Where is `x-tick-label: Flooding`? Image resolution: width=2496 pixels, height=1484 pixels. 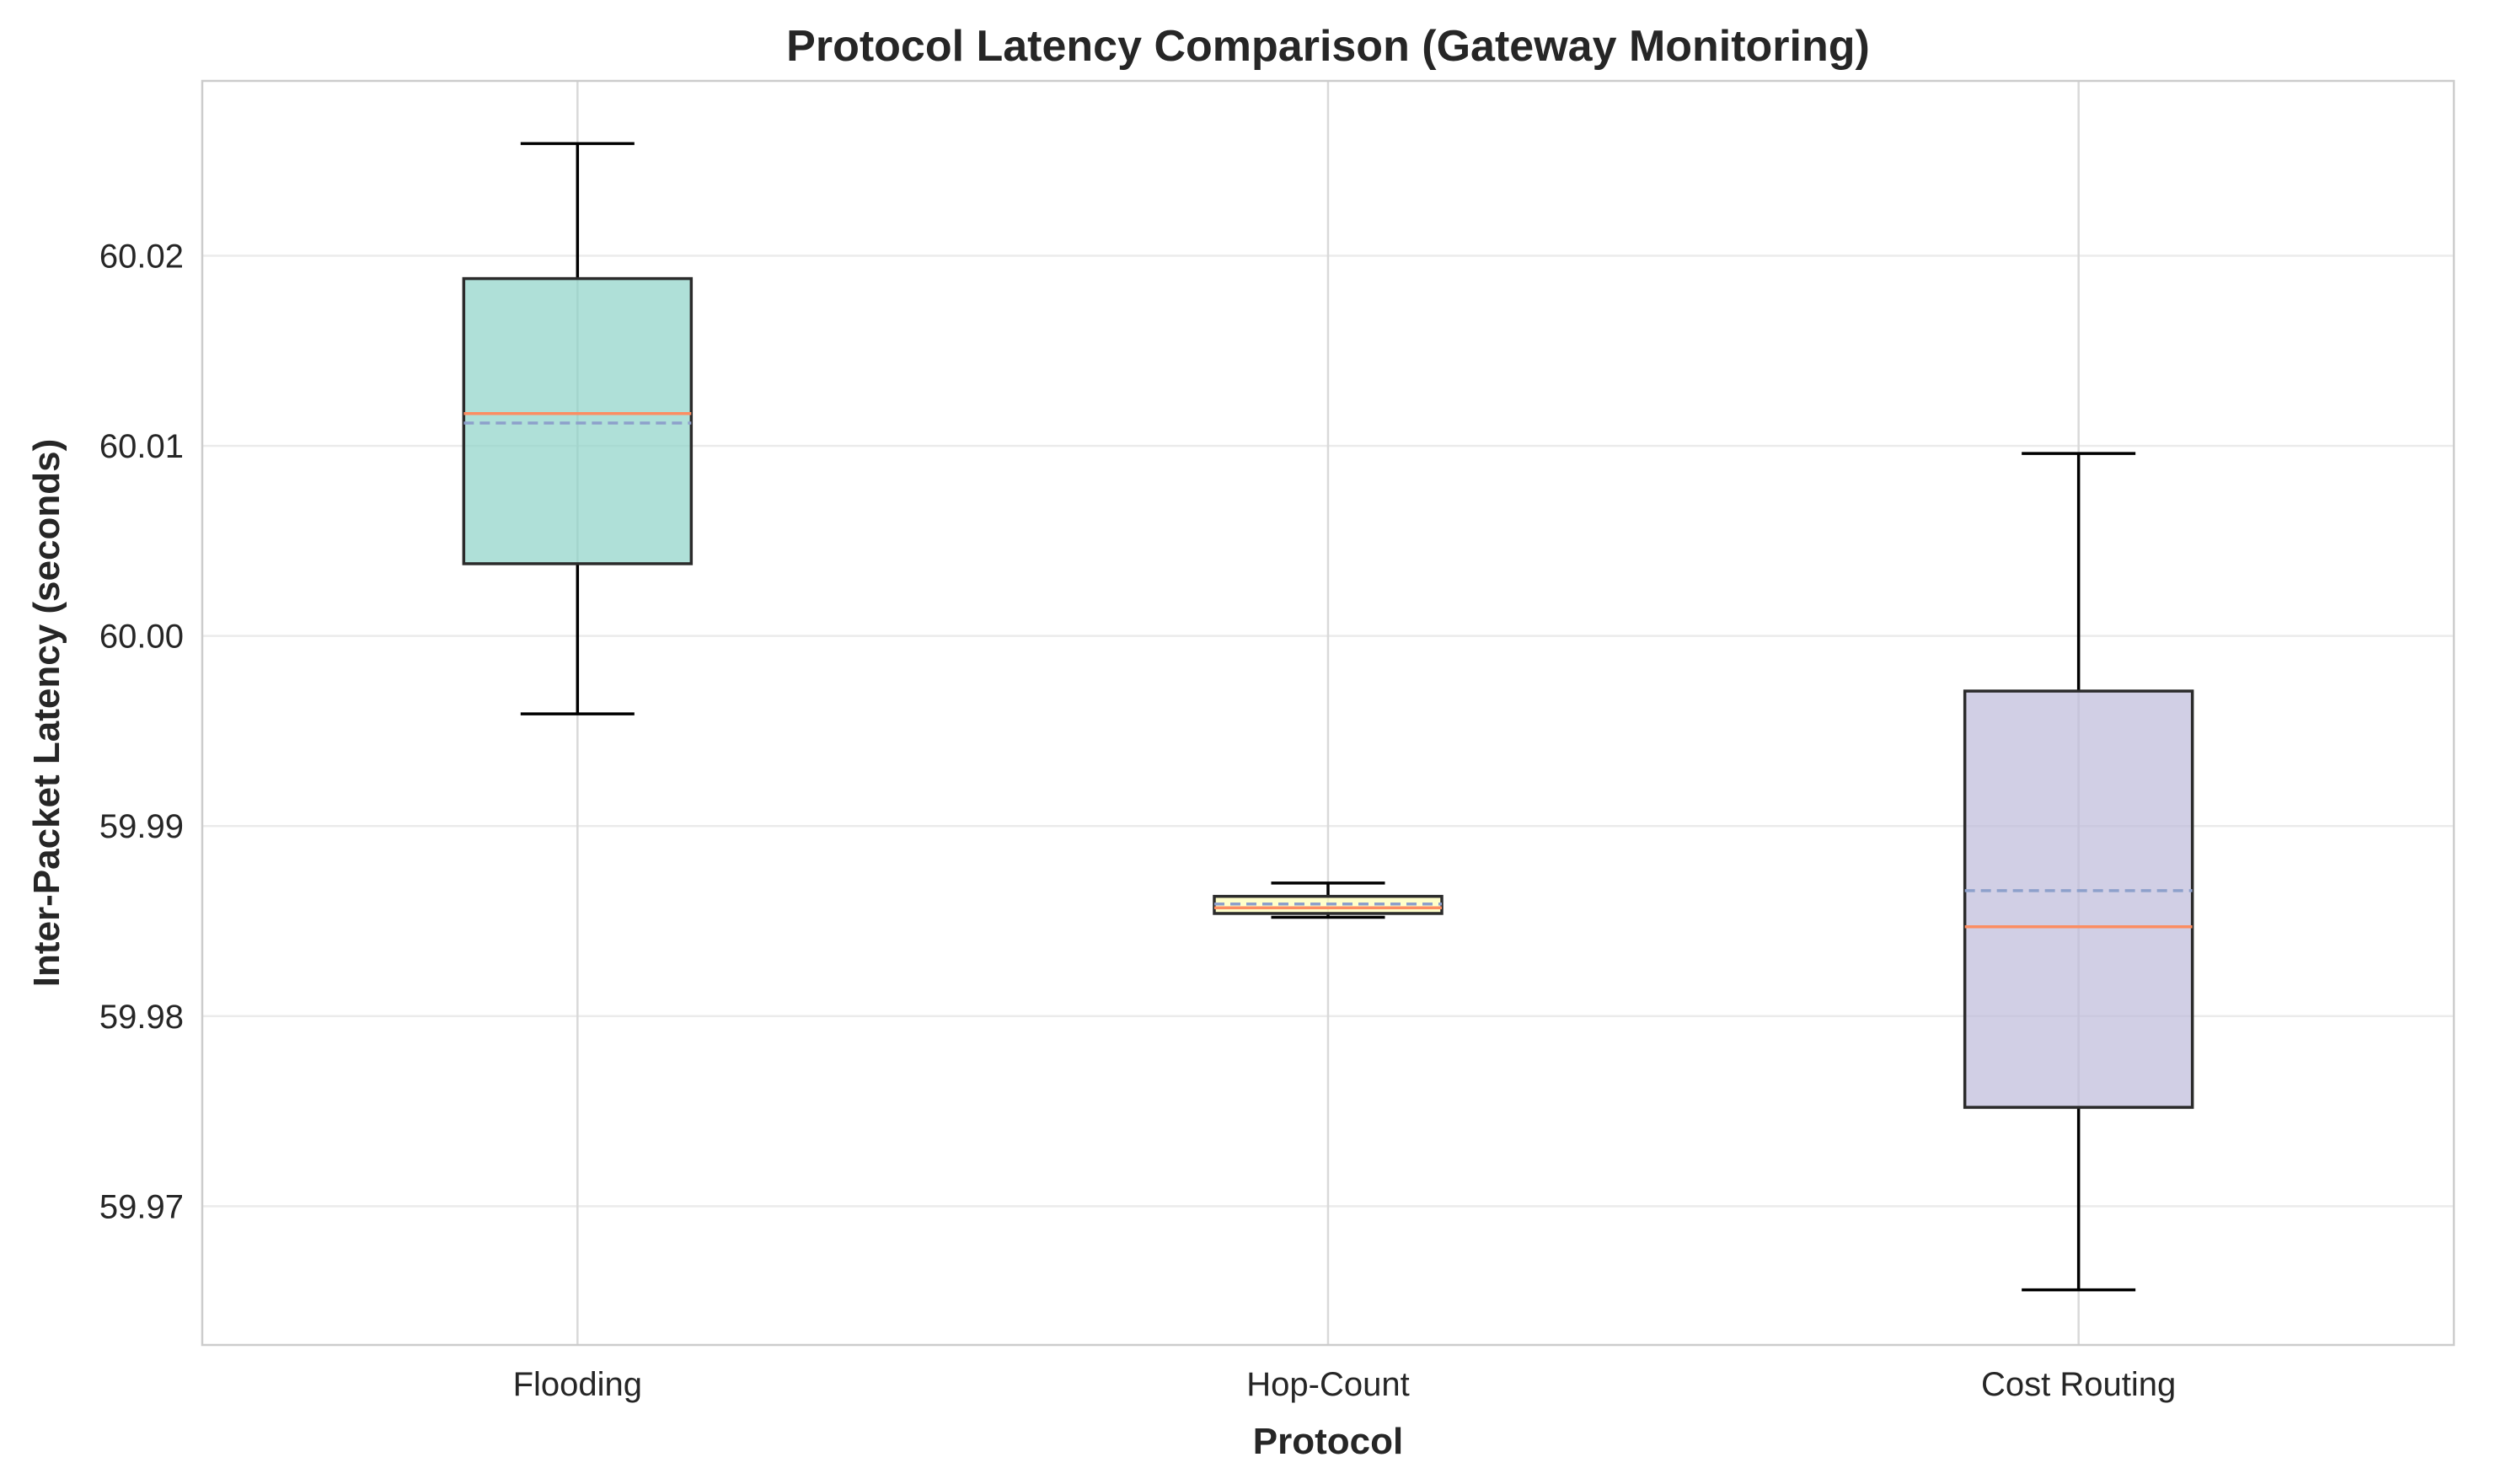 x-tick-label: Flooding is located at coordinates (577, 1384).